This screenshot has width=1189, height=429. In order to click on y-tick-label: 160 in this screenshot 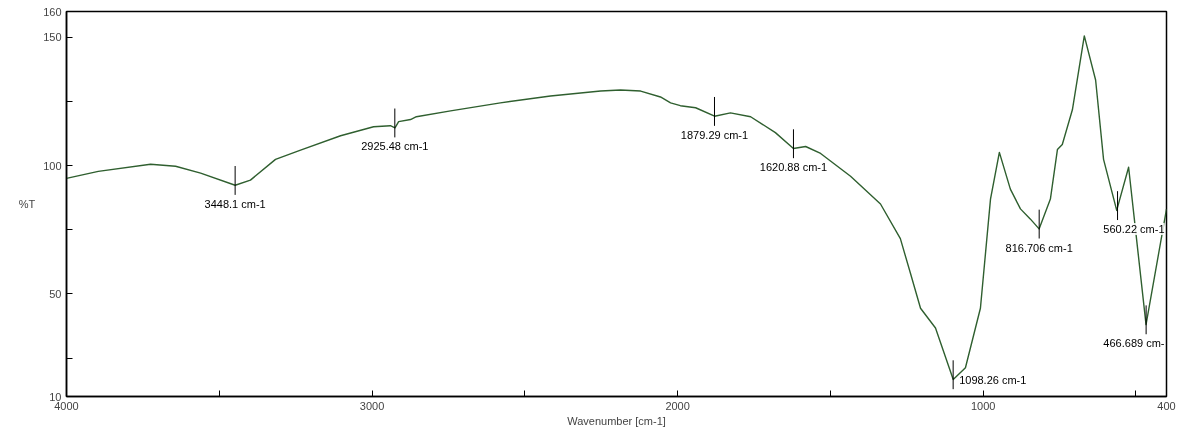, I will do `click(52, 11)`.